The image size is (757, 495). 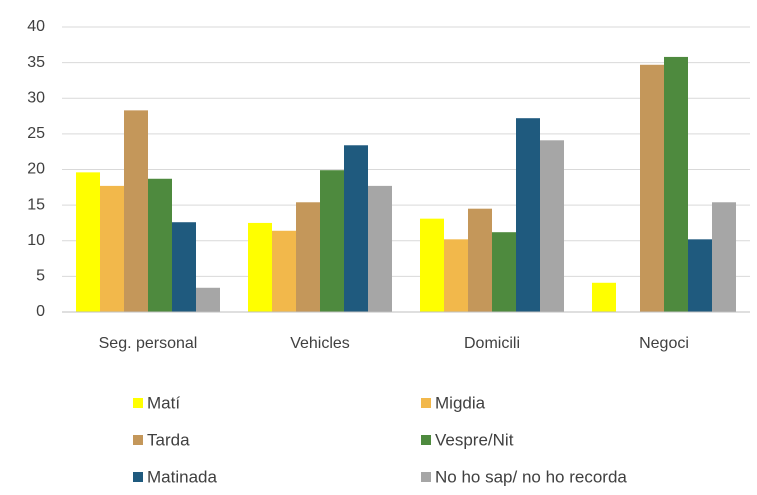 What do you see at coordinates (36, 133) in the screenshot?
I see `y-tick-label: 25` at bounding box center [36, 133].